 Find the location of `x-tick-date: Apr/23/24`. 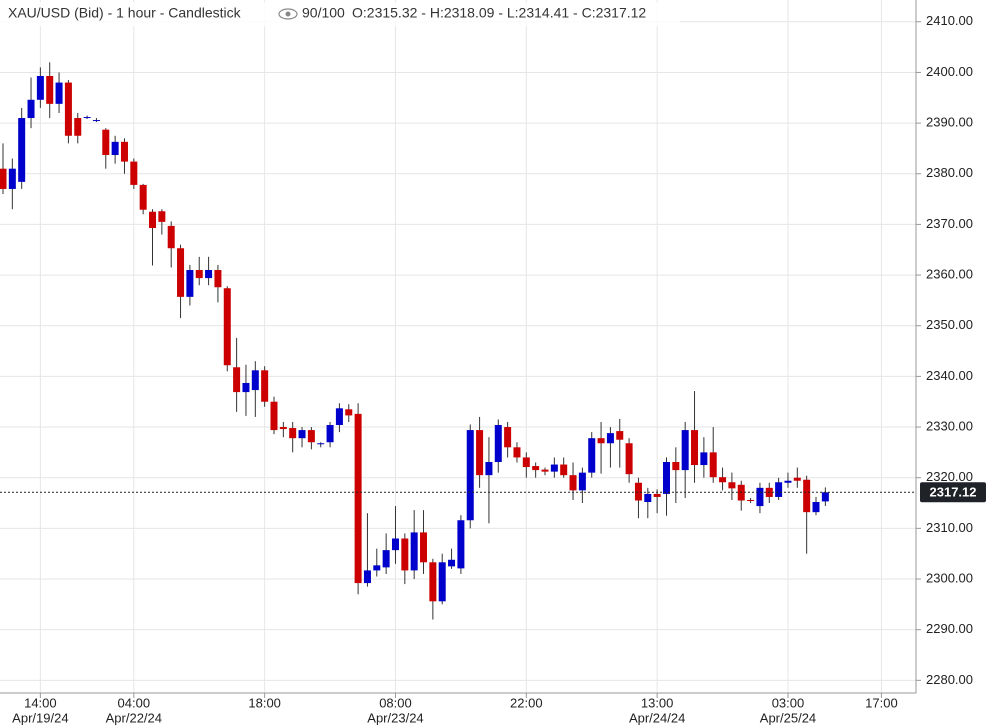

x-tick-date: Apr/23/24 is located at coordinates (395, 717).